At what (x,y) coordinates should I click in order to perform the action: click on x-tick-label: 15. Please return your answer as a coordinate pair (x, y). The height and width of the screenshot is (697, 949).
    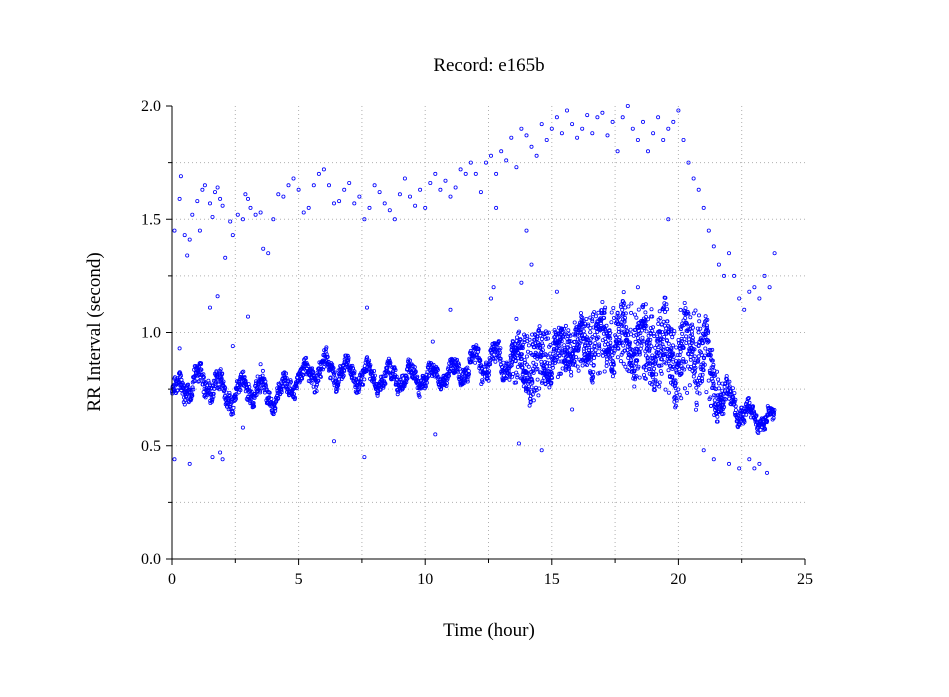
    Looking at the image, I should click on (552, 579).